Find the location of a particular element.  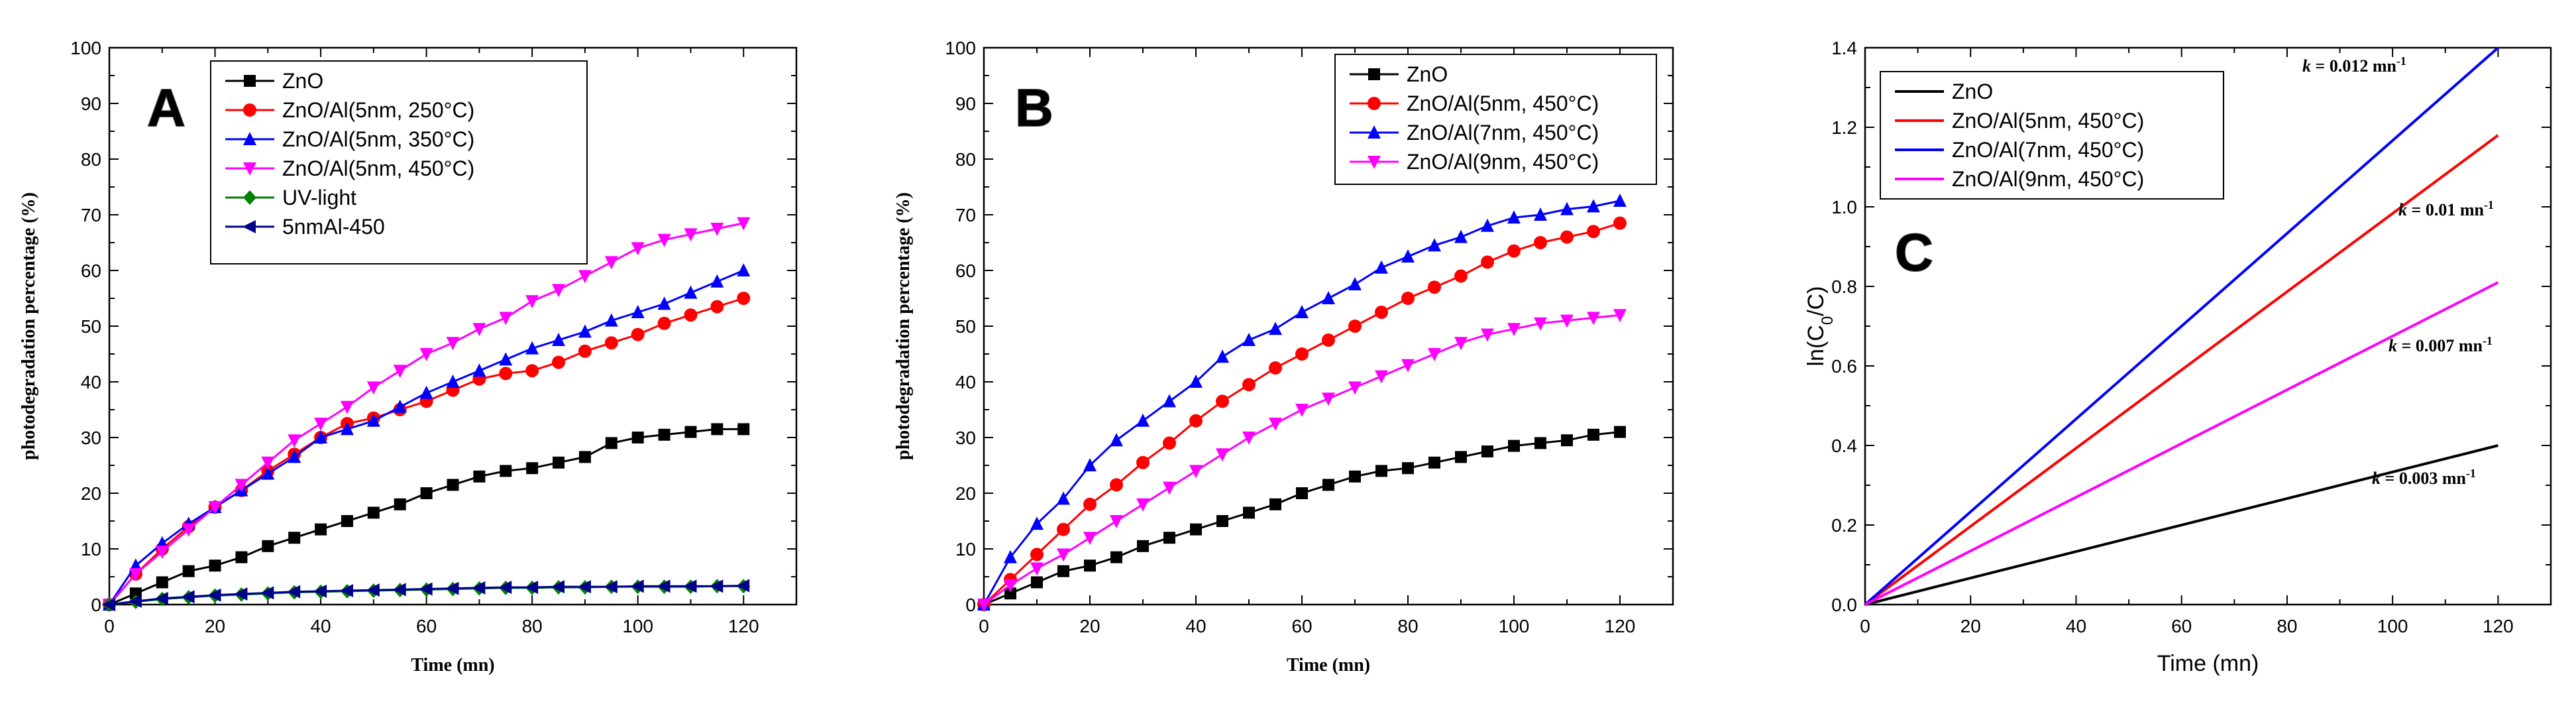

y-tick-label: 70 is located at coordinates (91, 215).